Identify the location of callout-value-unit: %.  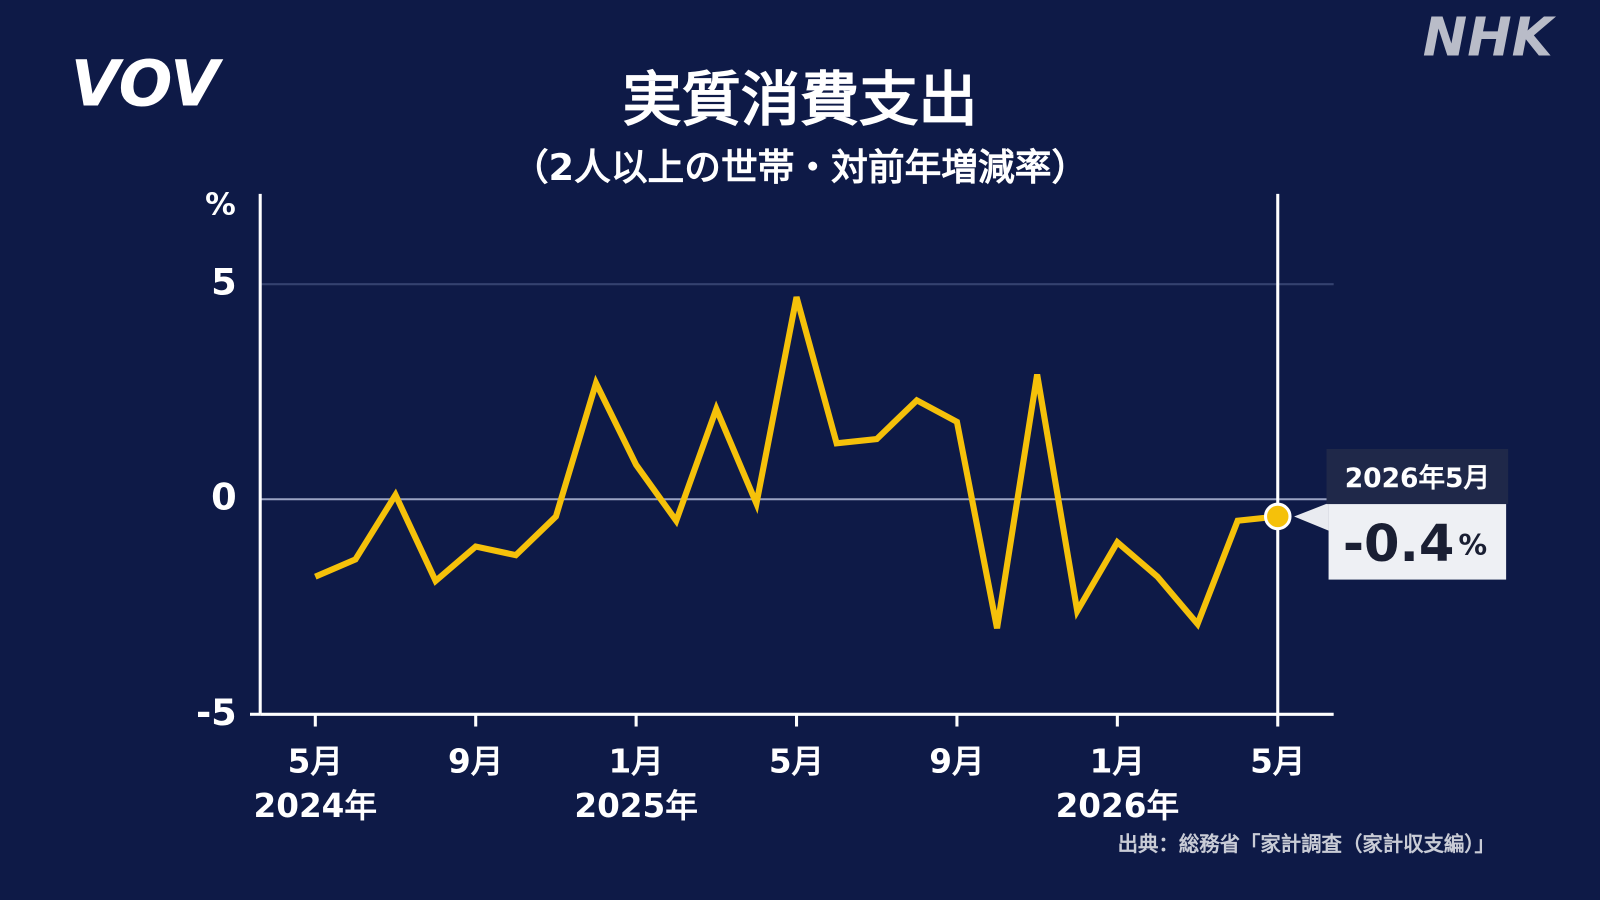
(1472, 545).